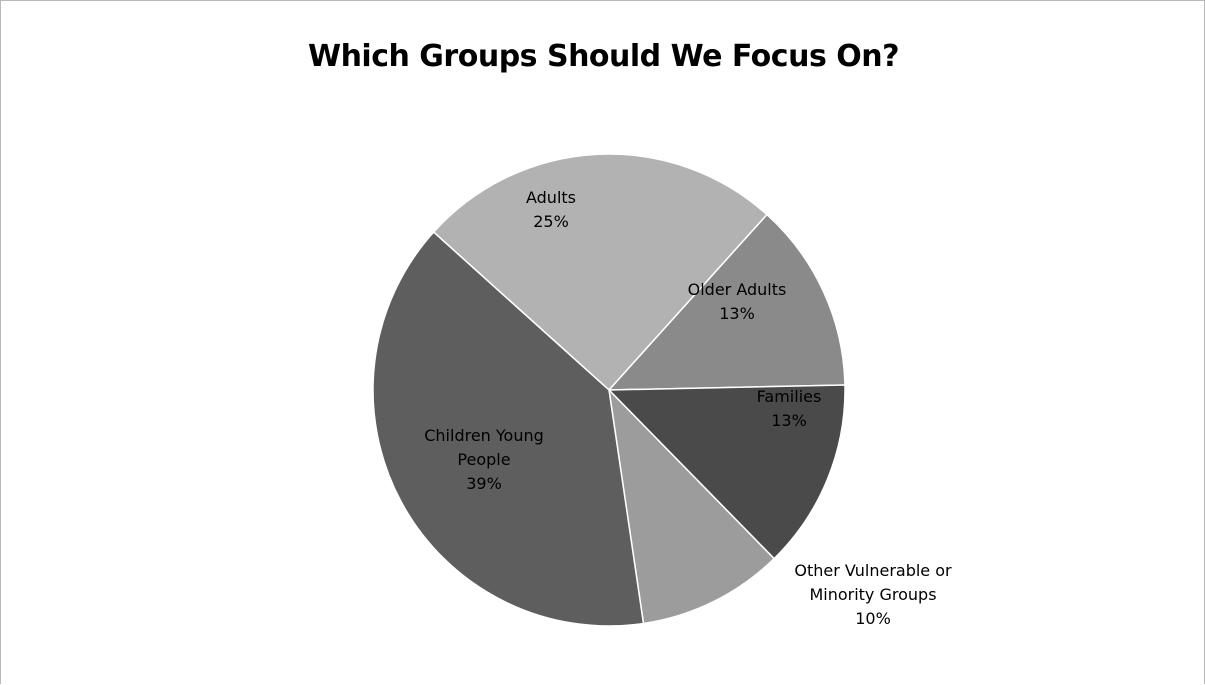 Image resolution: width=1205 pixels, height=685 pixels. I want to click on slice-label-other-vulnerable-or-minority-groups: Other Vulnerable or Minority Groups 10%, so click(873, 594).